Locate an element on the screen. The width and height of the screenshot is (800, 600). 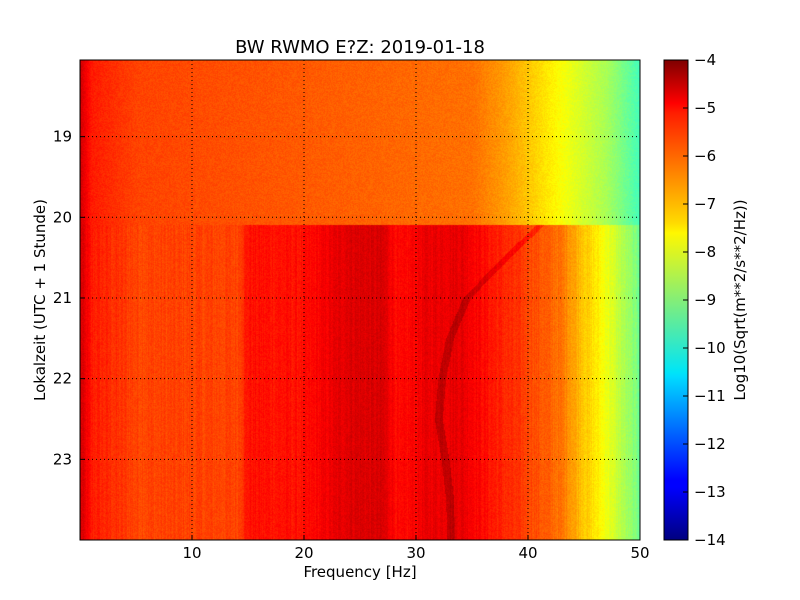
x-axis: 10 20 30 40 50 is located at coordinates (416, 548).